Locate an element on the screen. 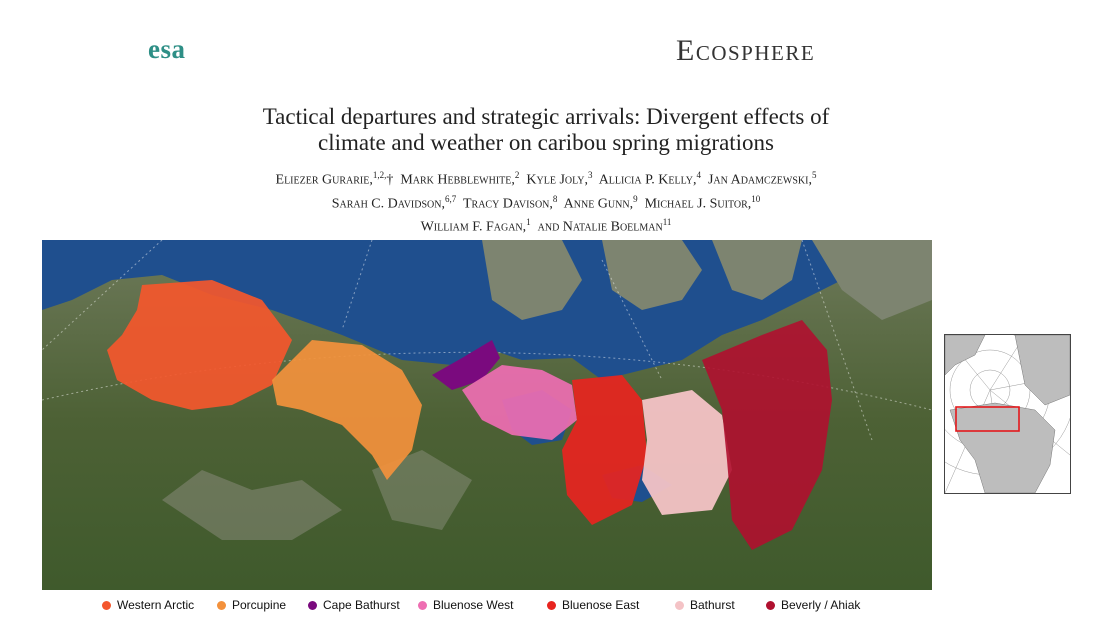  legend-item: Beverly / Ahiak is located at coordinates (813, 605).